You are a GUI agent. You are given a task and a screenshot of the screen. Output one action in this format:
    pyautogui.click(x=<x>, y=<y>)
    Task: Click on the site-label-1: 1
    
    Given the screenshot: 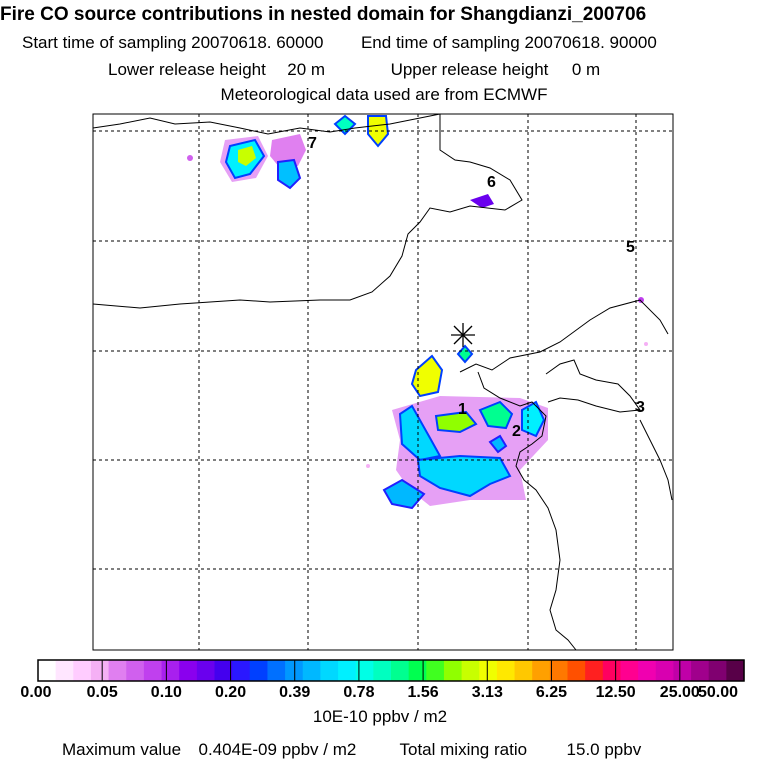 What is the action you would take?
    pyautogui.click(x=462, y=409)
    